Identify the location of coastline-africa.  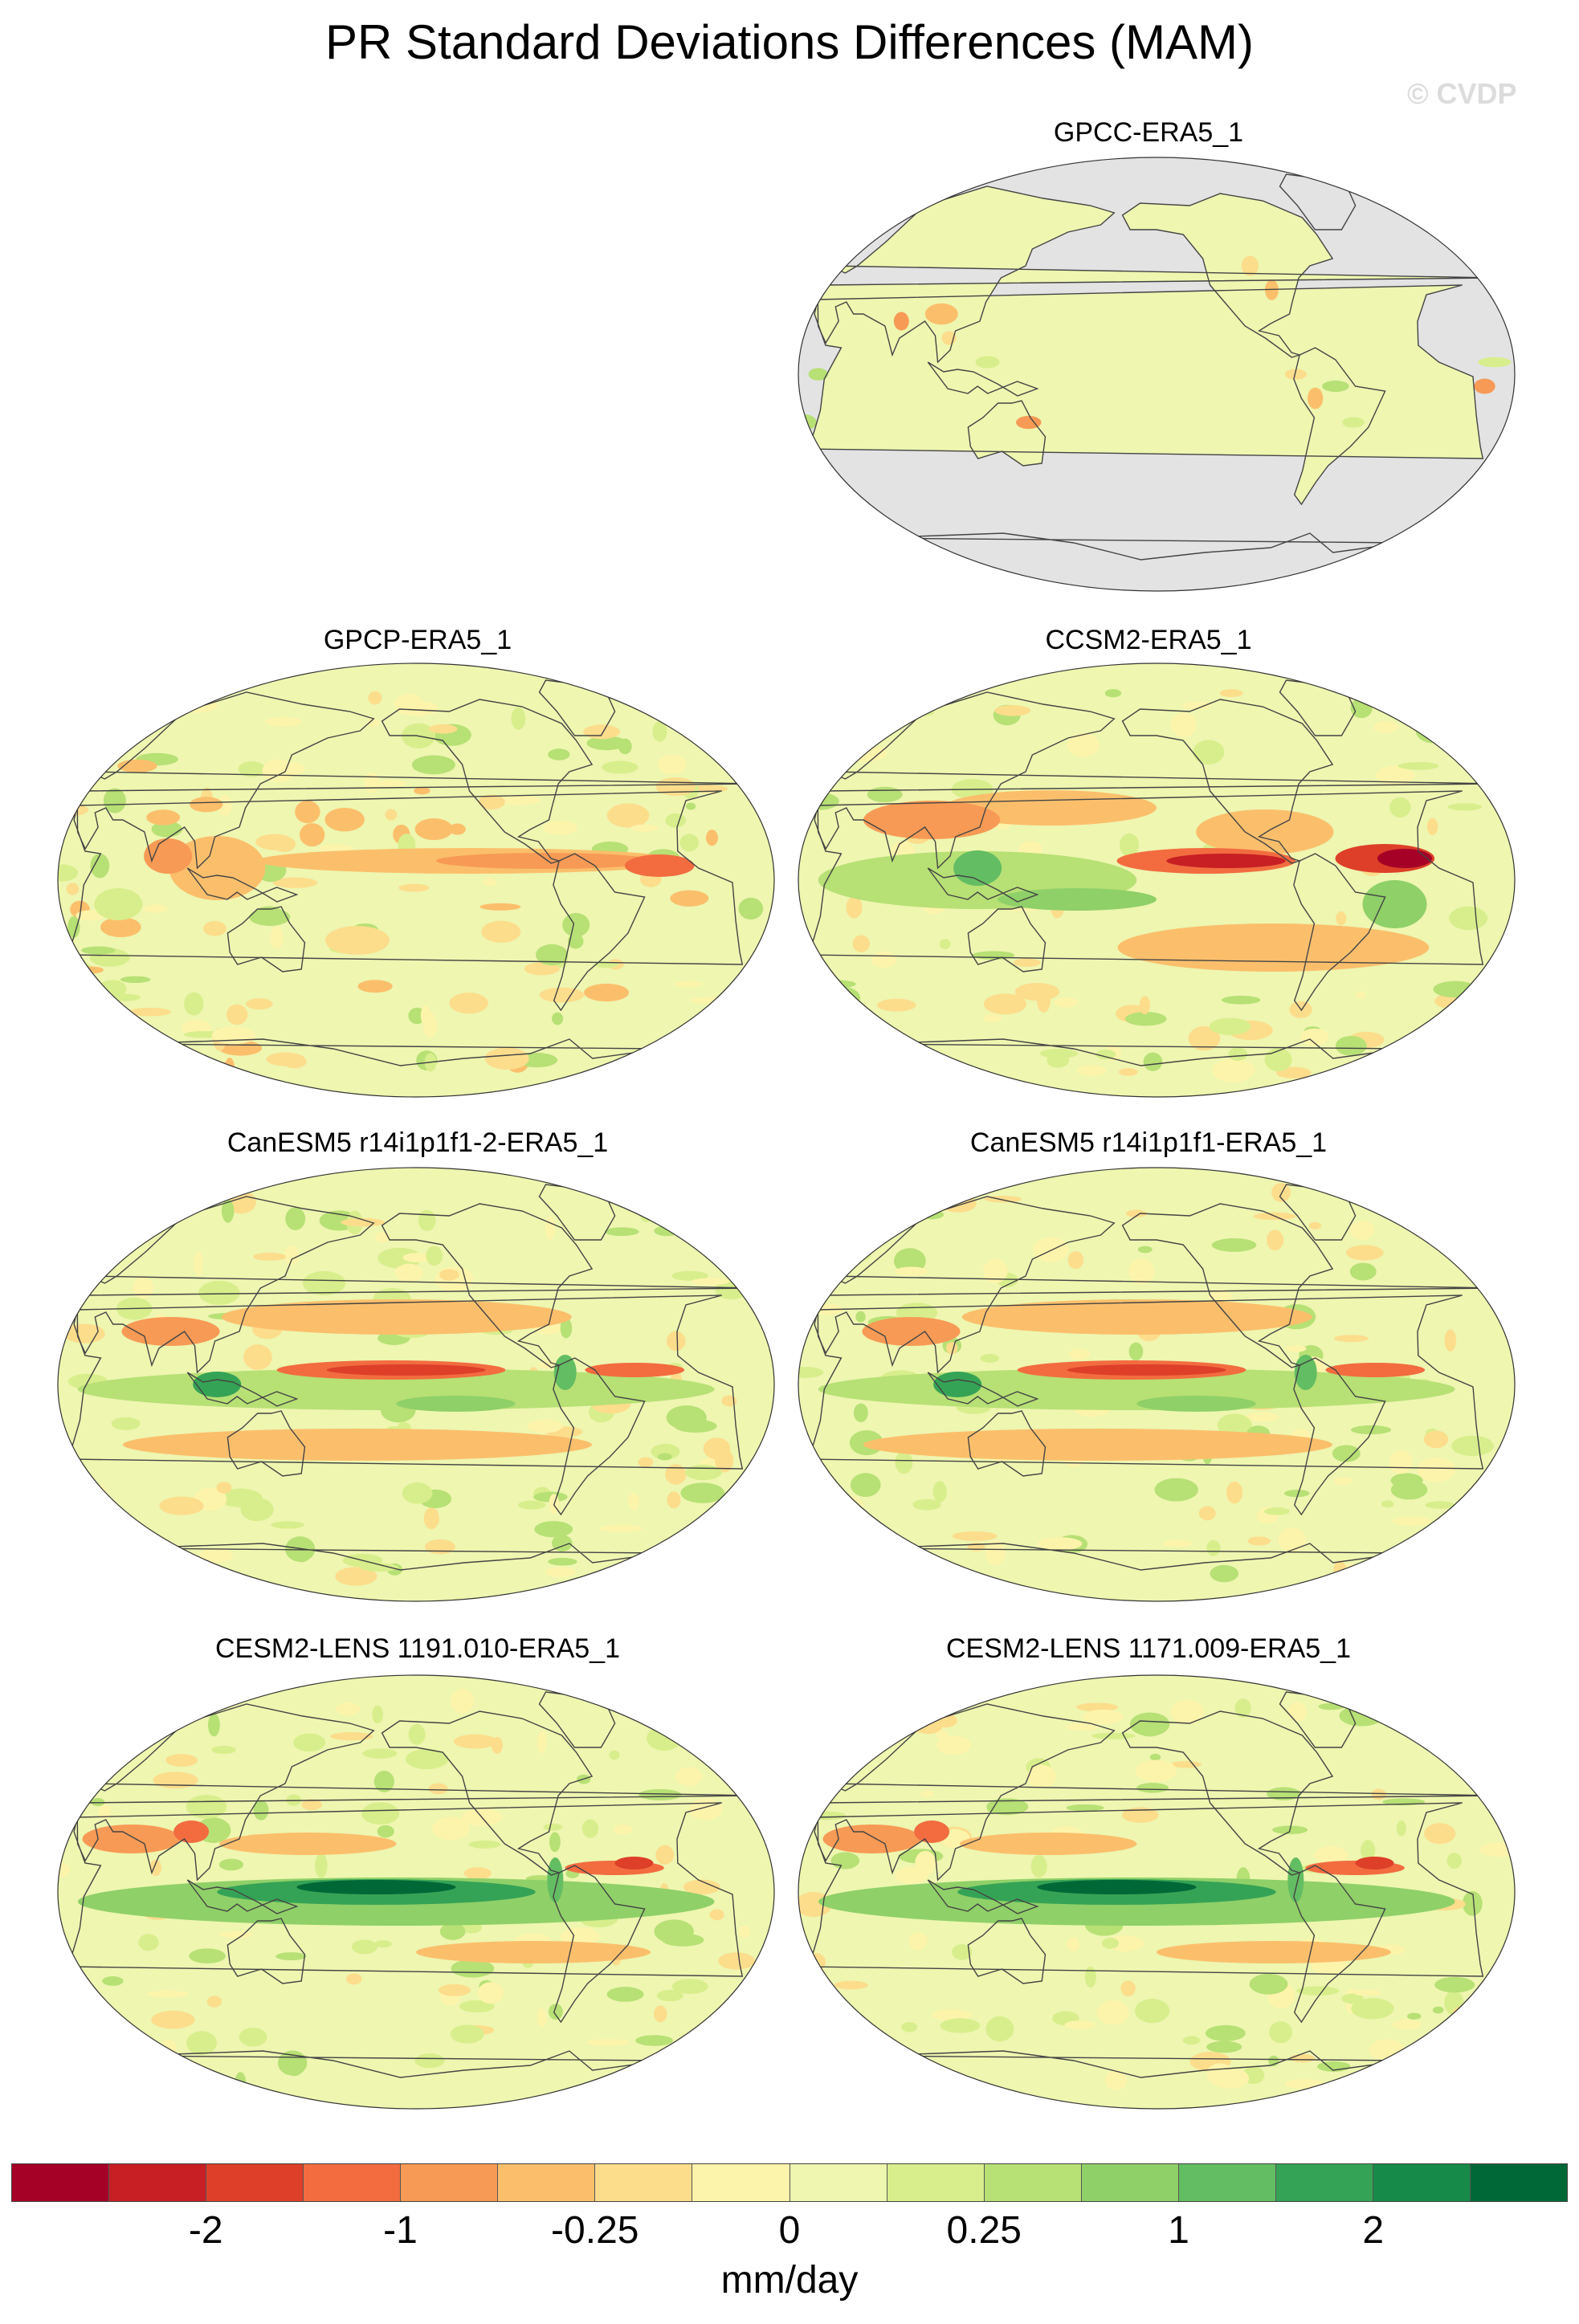
(405, 1890).